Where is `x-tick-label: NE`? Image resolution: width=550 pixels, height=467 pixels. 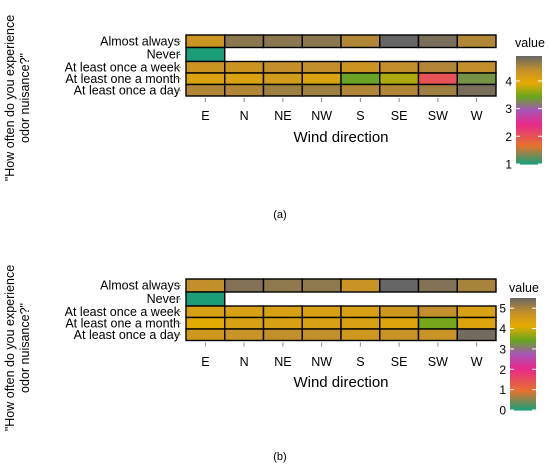
x-tick-label: NE is located at coordinates (282, 116).